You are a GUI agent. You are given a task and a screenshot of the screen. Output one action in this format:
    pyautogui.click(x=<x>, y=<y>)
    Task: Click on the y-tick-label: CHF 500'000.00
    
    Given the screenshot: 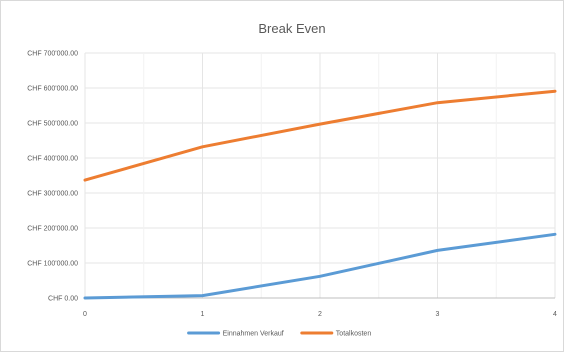 What is the action you would take?
    pyautogui.click(x=52, y=124)
    